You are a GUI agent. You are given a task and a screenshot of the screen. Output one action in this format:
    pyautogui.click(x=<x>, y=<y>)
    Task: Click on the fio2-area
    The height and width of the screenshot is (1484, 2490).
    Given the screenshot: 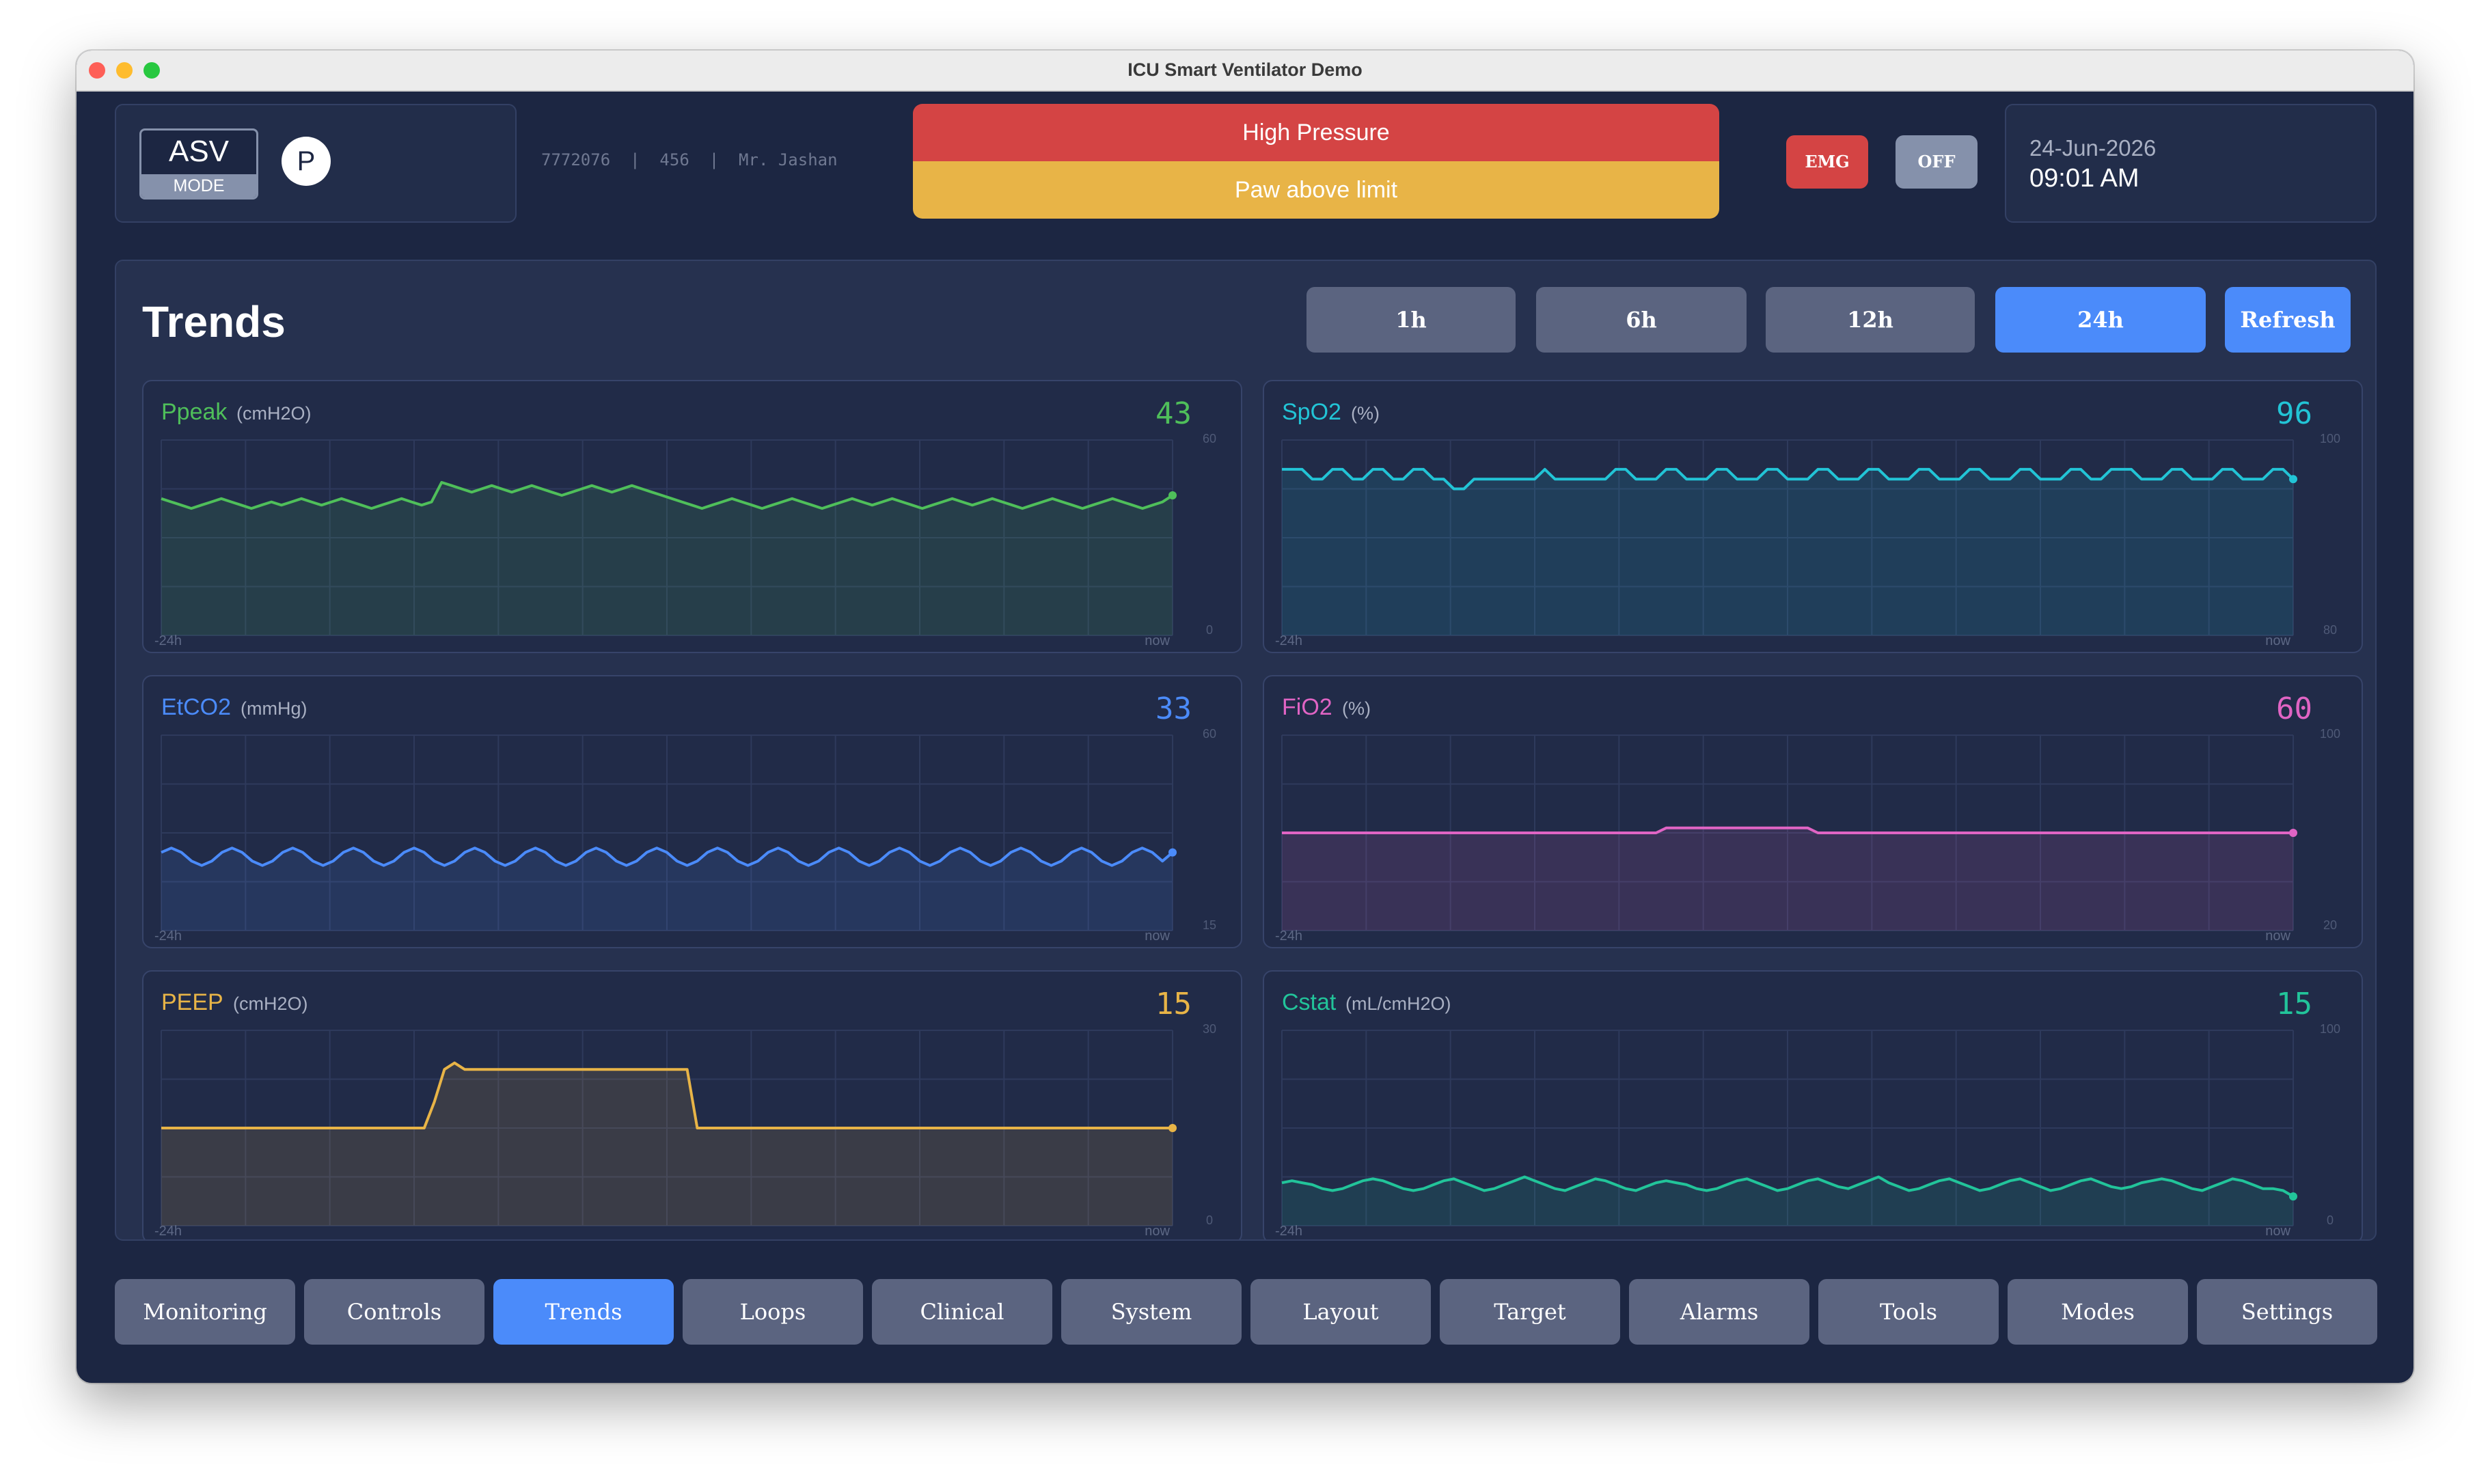 What is the action you would take?
    pyautogui.click(x=1787, y=879)
    